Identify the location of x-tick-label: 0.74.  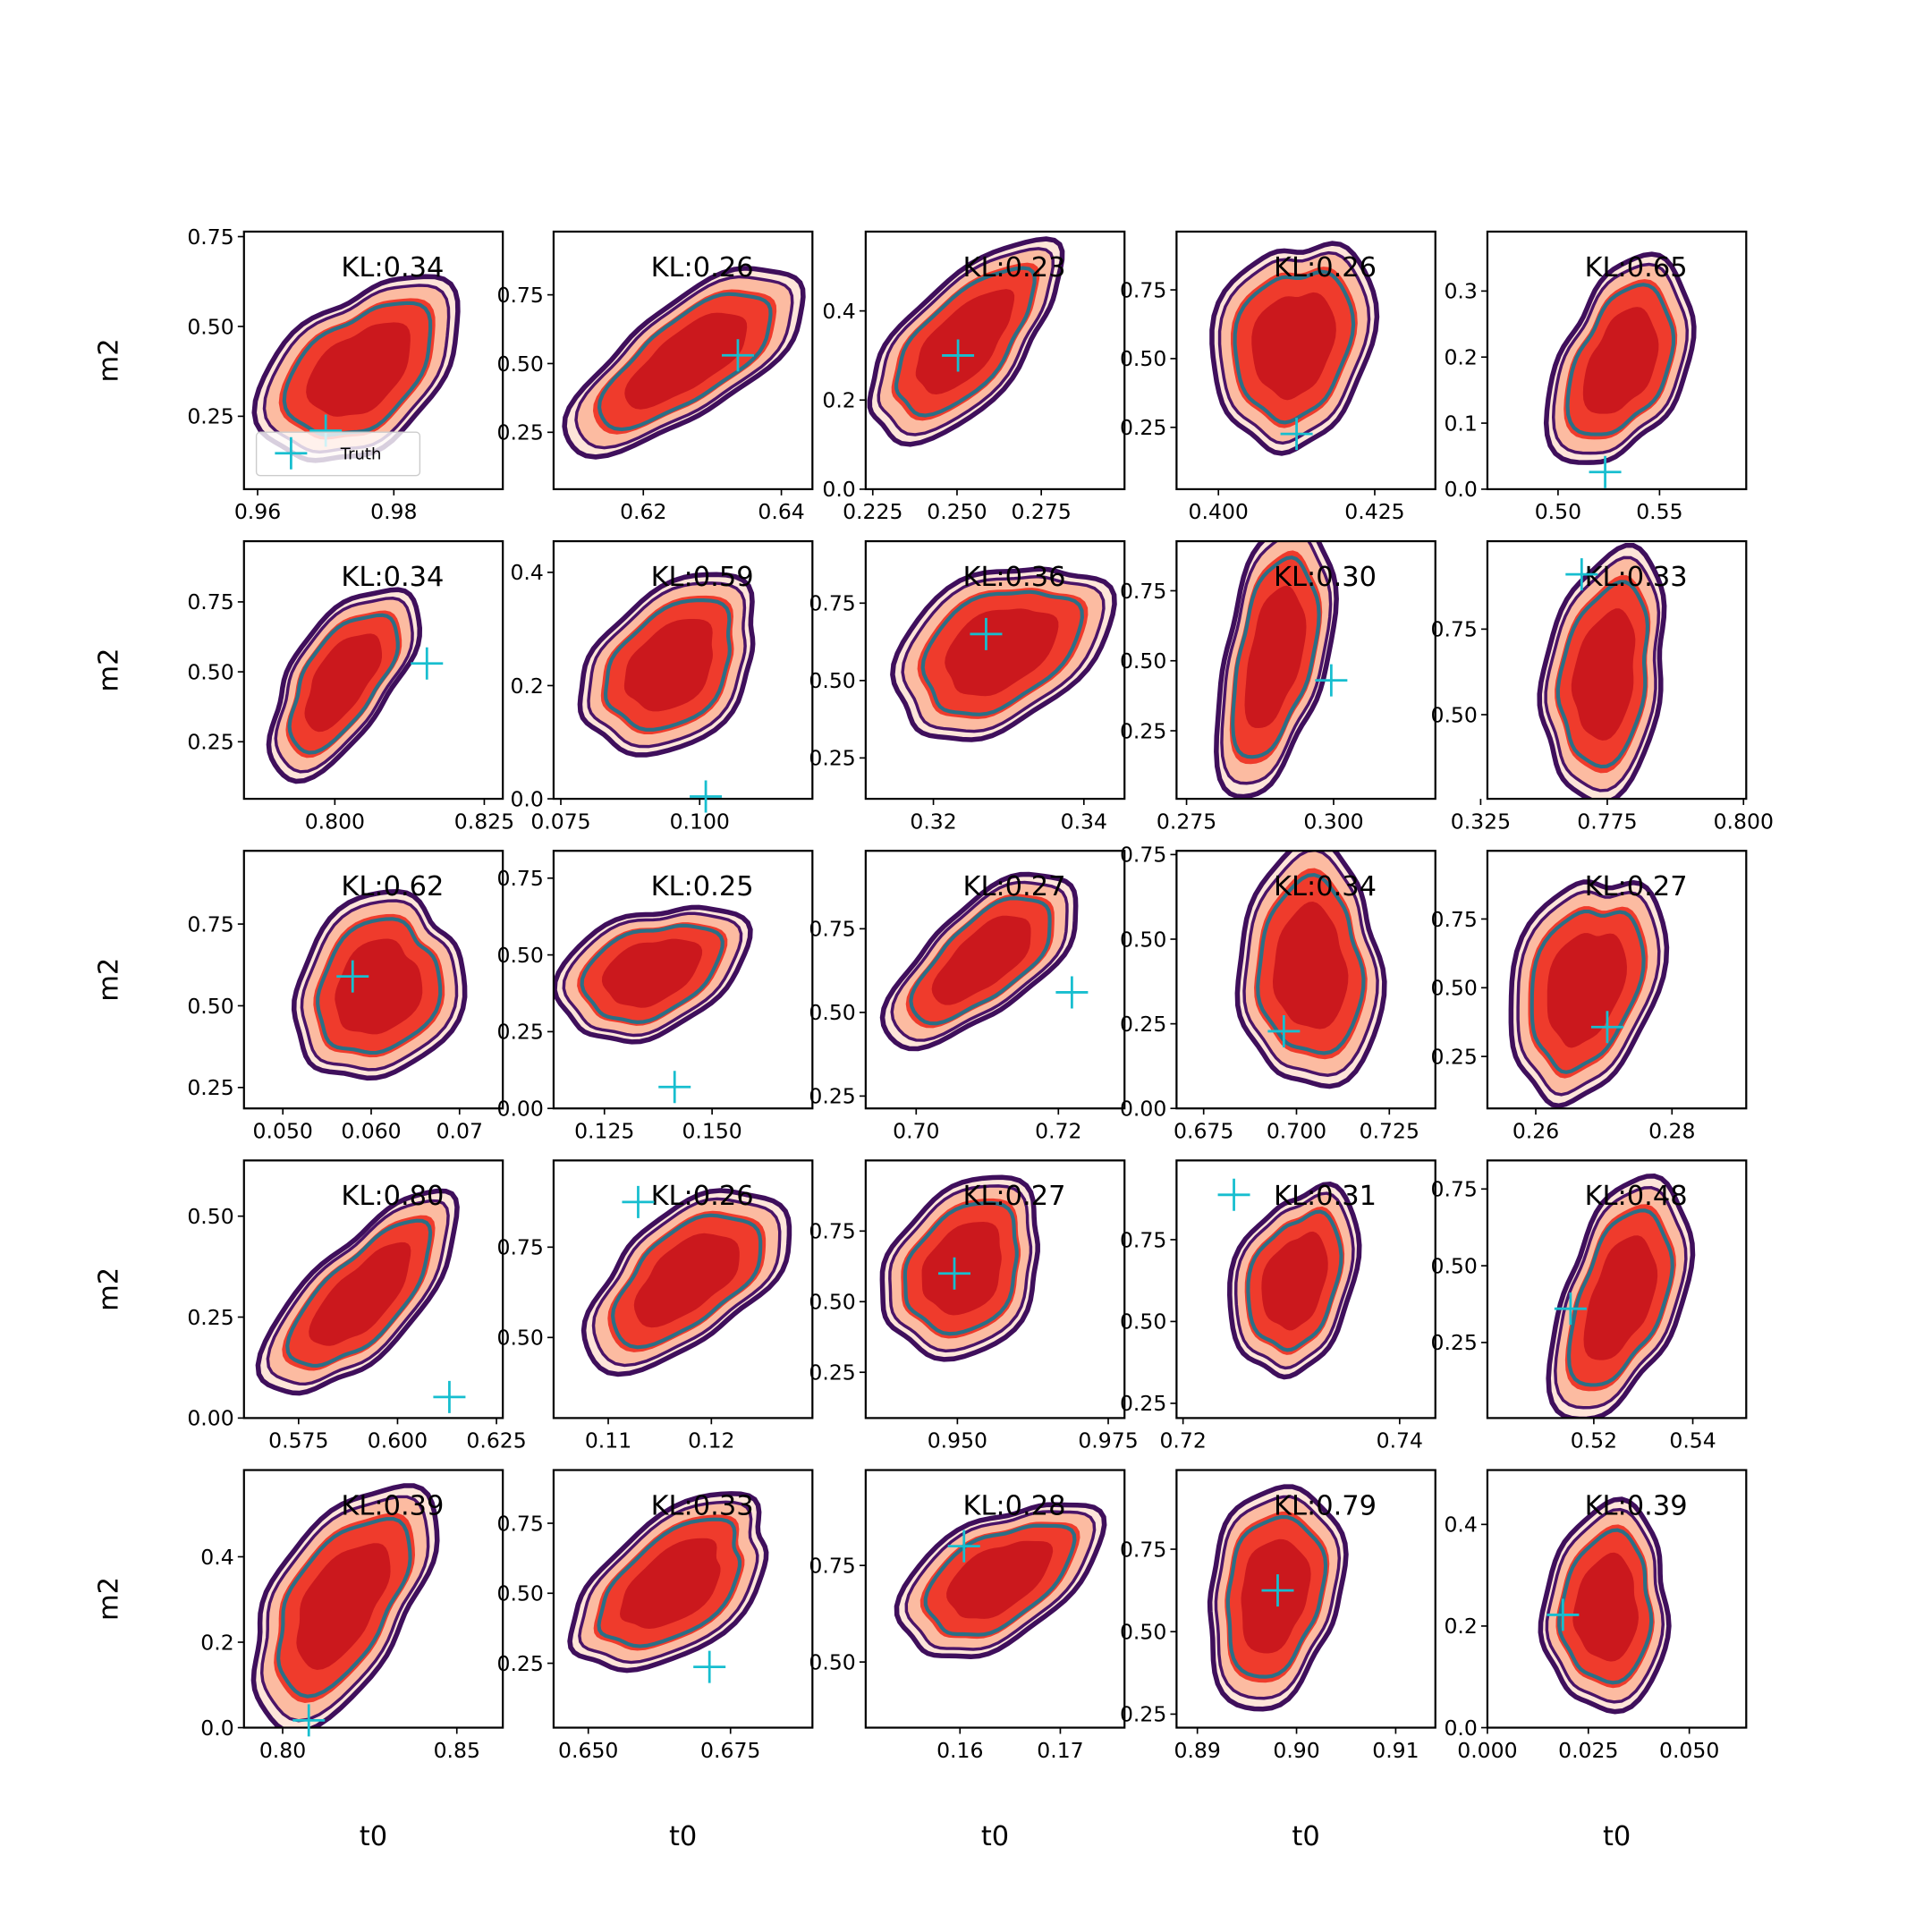
(1400, 1440).